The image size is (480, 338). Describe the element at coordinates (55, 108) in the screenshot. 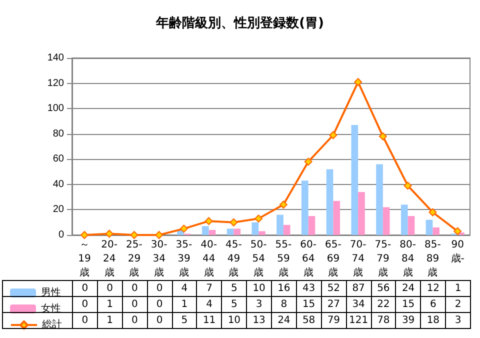

I see `y-tick-label: 100` at that location.